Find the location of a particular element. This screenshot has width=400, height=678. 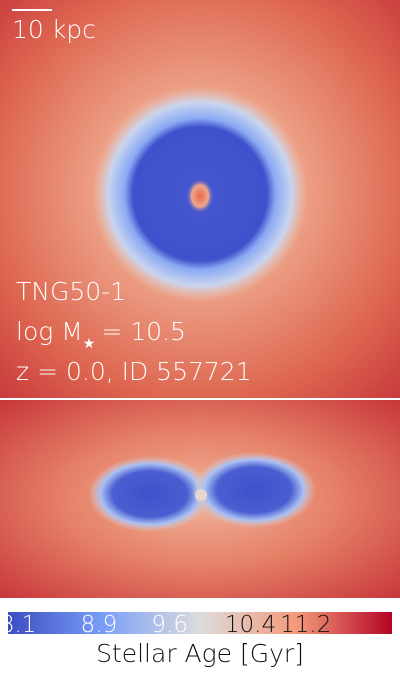

mass-prefix: log M is located at coordinates (49, 331).